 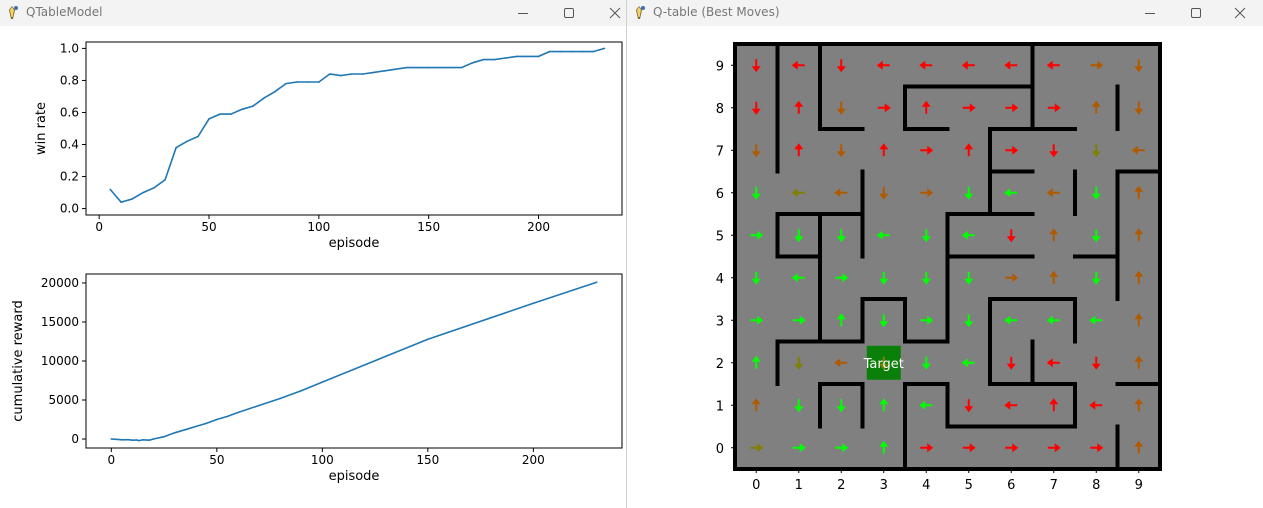 What do you see at coordinates (428, 227) in the screenshot?
I see `x-tick-label: 150` at bounding box center [428, 227].